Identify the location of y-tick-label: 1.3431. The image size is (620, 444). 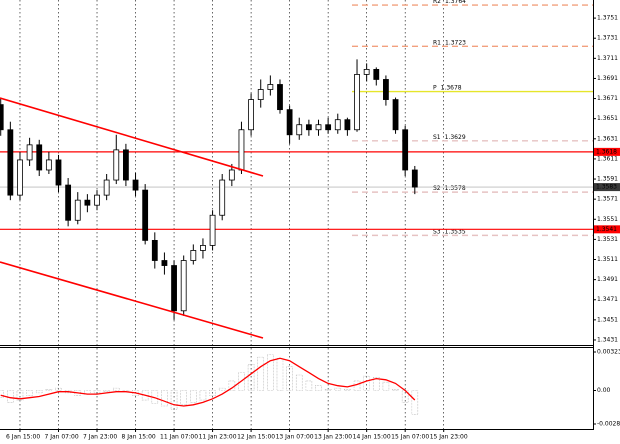
(607, 339).